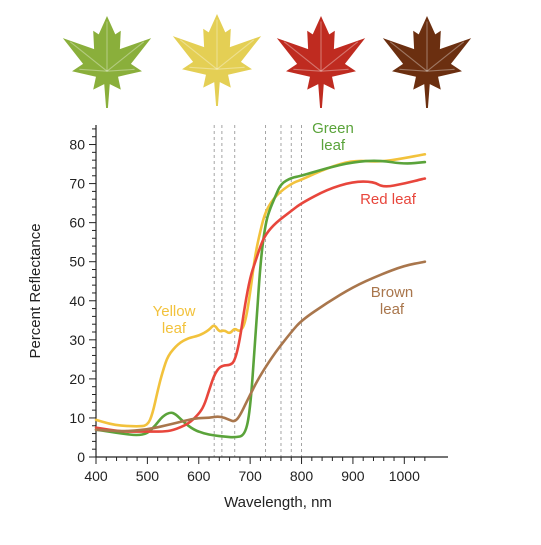  Describe the element at coordinates (77, 223) in the screenshot. I see `y-tick-label: 60` at that location.